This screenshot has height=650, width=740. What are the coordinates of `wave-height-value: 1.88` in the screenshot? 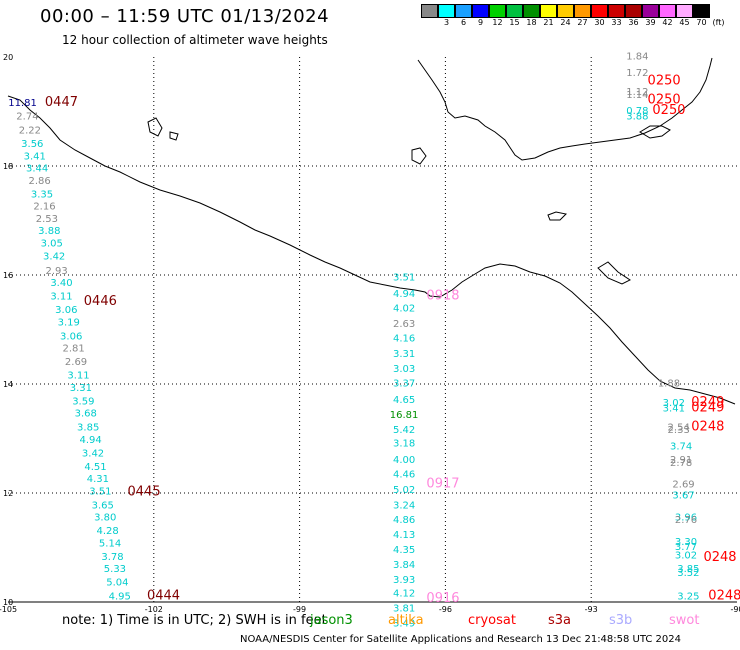 It's located at (669, 384).